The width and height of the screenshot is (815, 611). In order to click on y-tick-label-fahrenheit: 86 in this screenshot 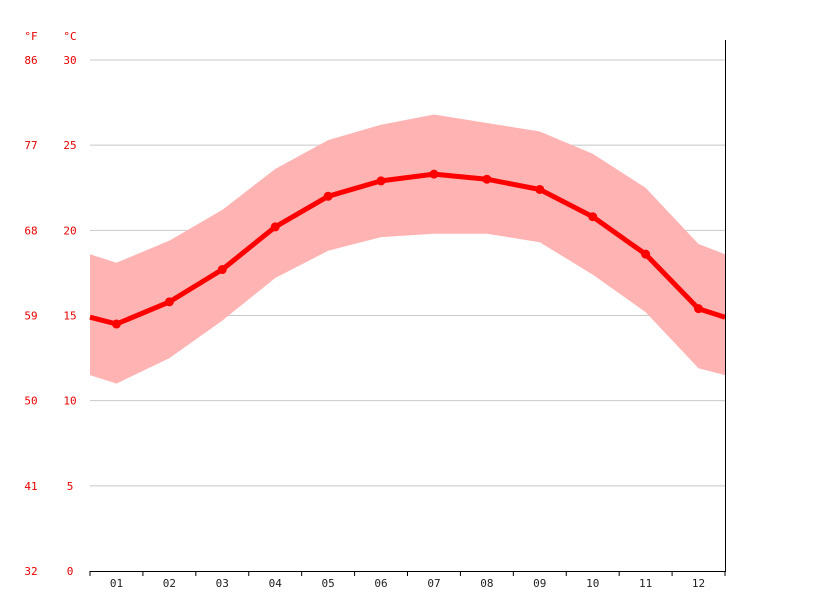, I will do `click(30, 60)`.